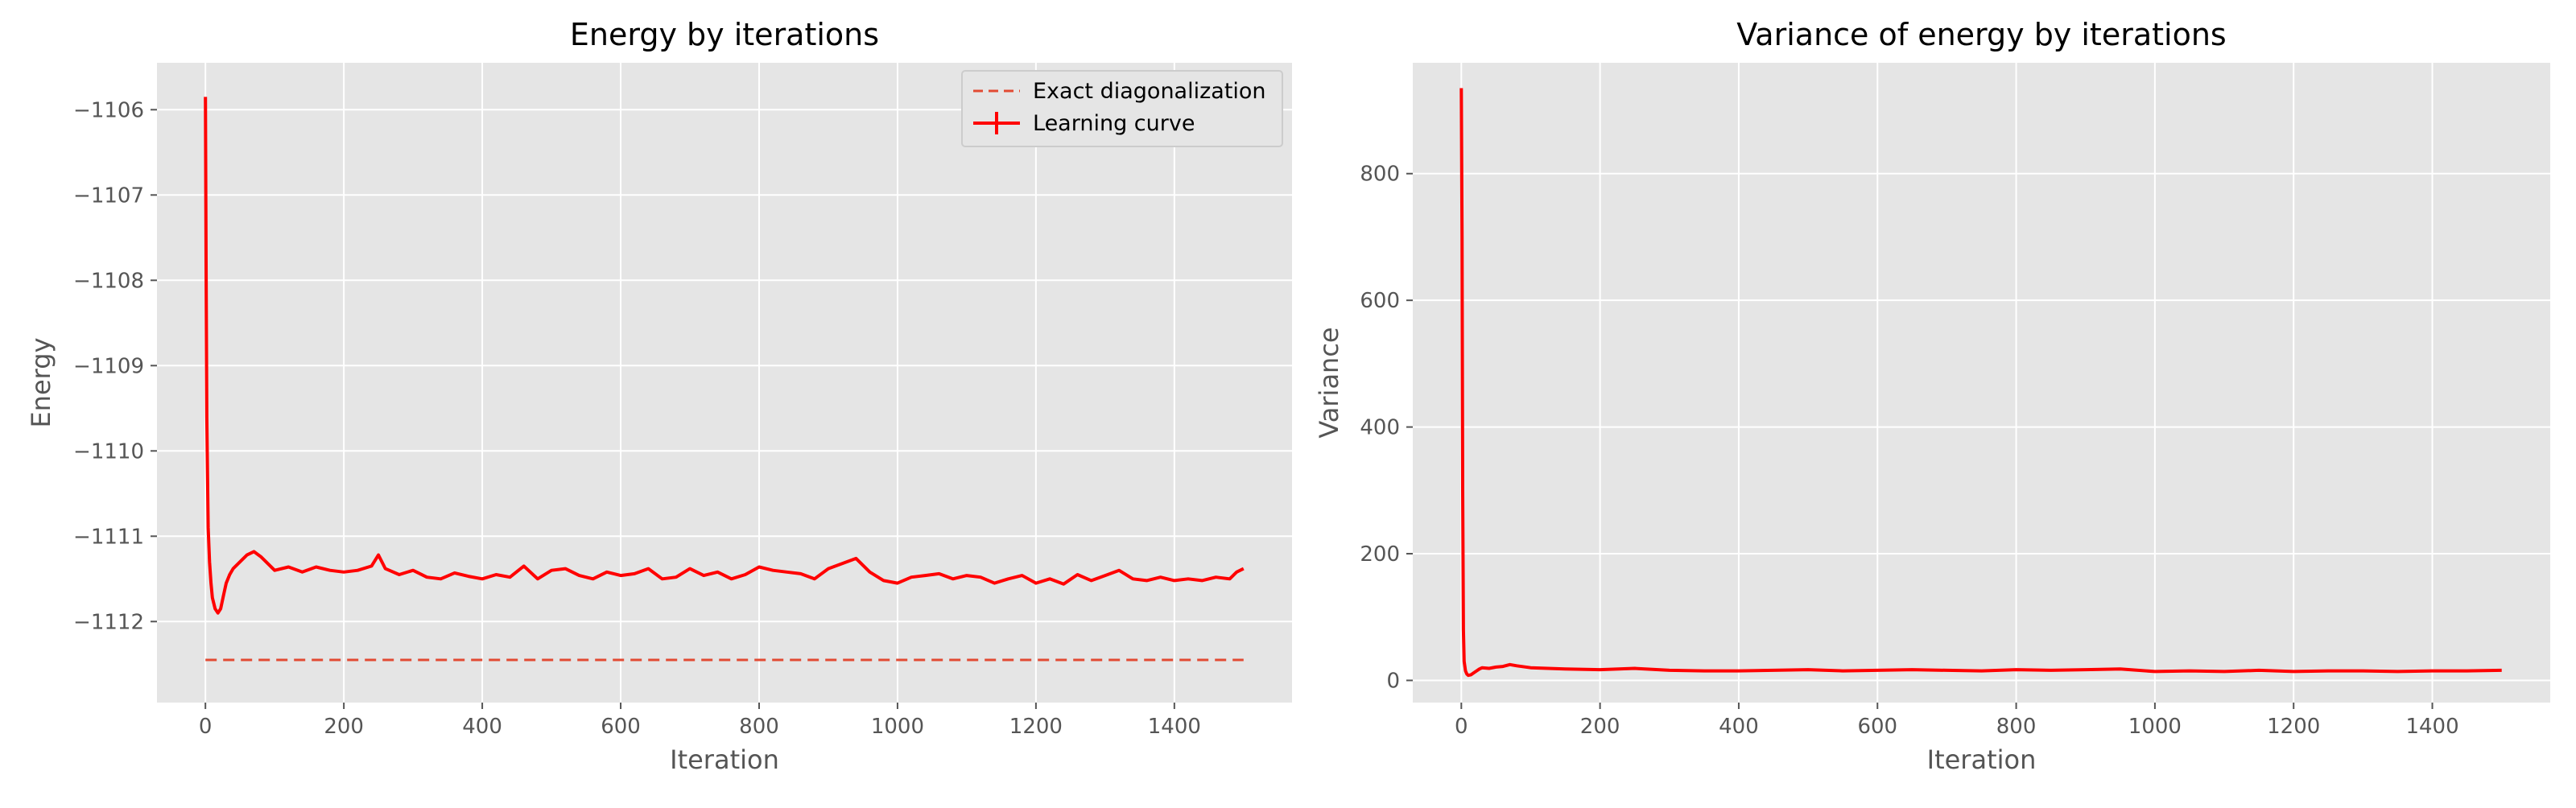  Describe the element at coordinates (1393, 681) in the screenshot. I see `variance-y-tick-label: 0` at that location.